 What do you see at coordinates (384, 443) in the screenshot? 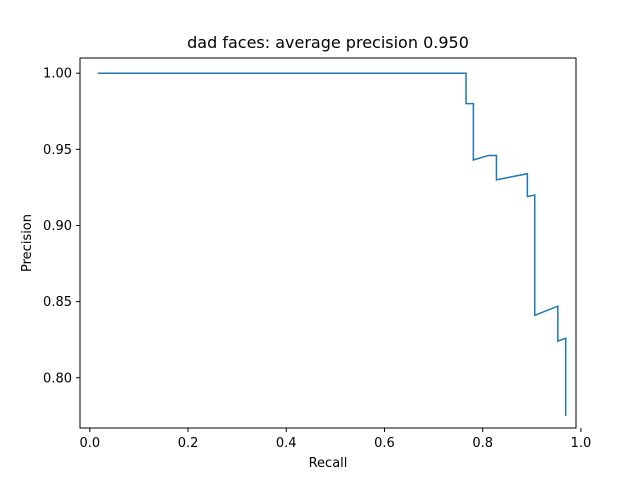
I see `x-tick-label-3: 0.6` at bounding box center [384, 443].